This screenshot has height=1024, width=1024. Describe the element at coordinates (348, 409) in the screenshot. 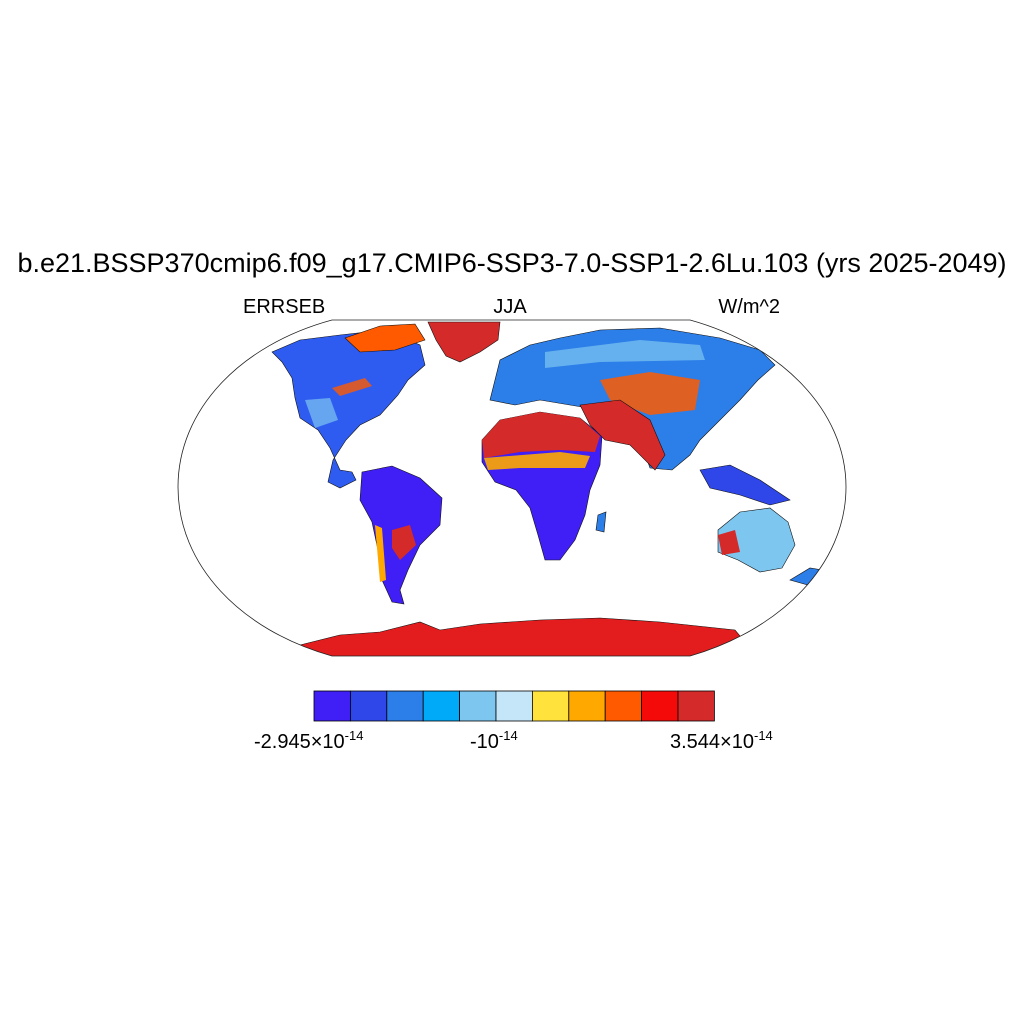

I see `north-america` at that location.